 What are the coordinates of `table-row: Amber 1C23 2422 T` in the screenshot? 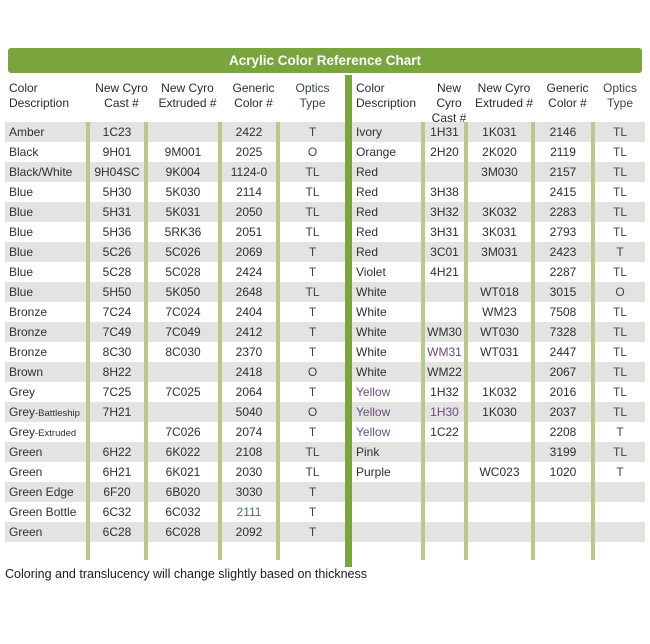 It's located at (175, 132).